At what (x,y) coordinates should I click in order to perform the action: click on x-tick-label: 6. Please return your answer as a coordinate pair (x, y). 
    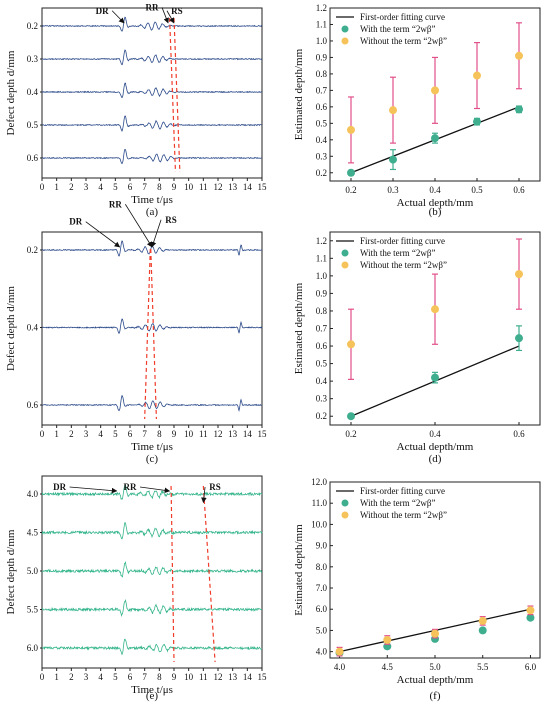
    Looking at the image, I should click on (130, 434).